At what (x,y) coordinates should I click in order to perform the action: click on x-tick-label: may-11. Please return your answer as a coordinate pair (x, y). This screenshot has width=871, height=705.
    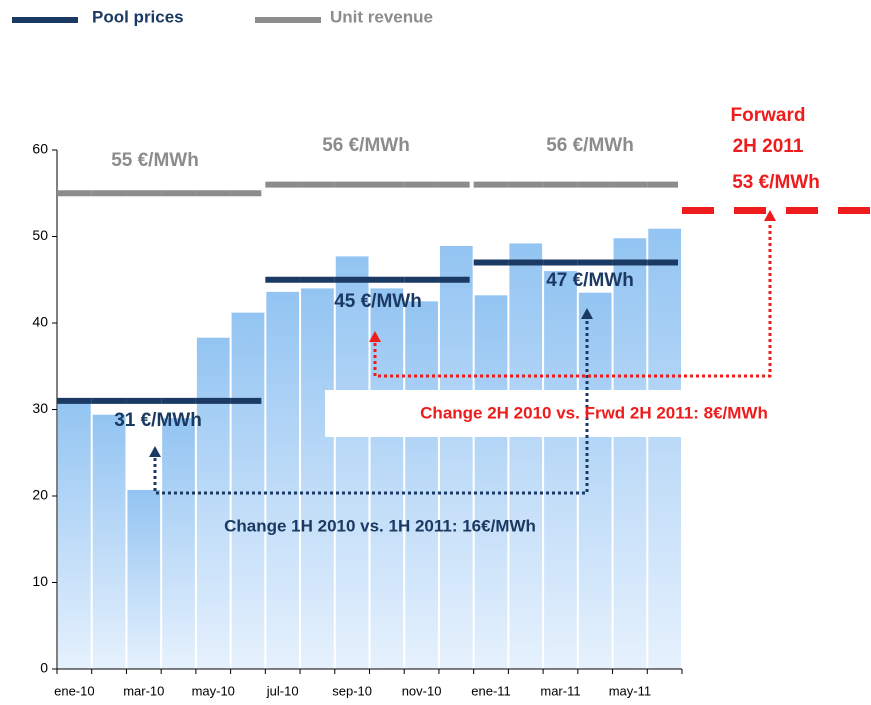
    Looking at the image, I should click on (630, 690).